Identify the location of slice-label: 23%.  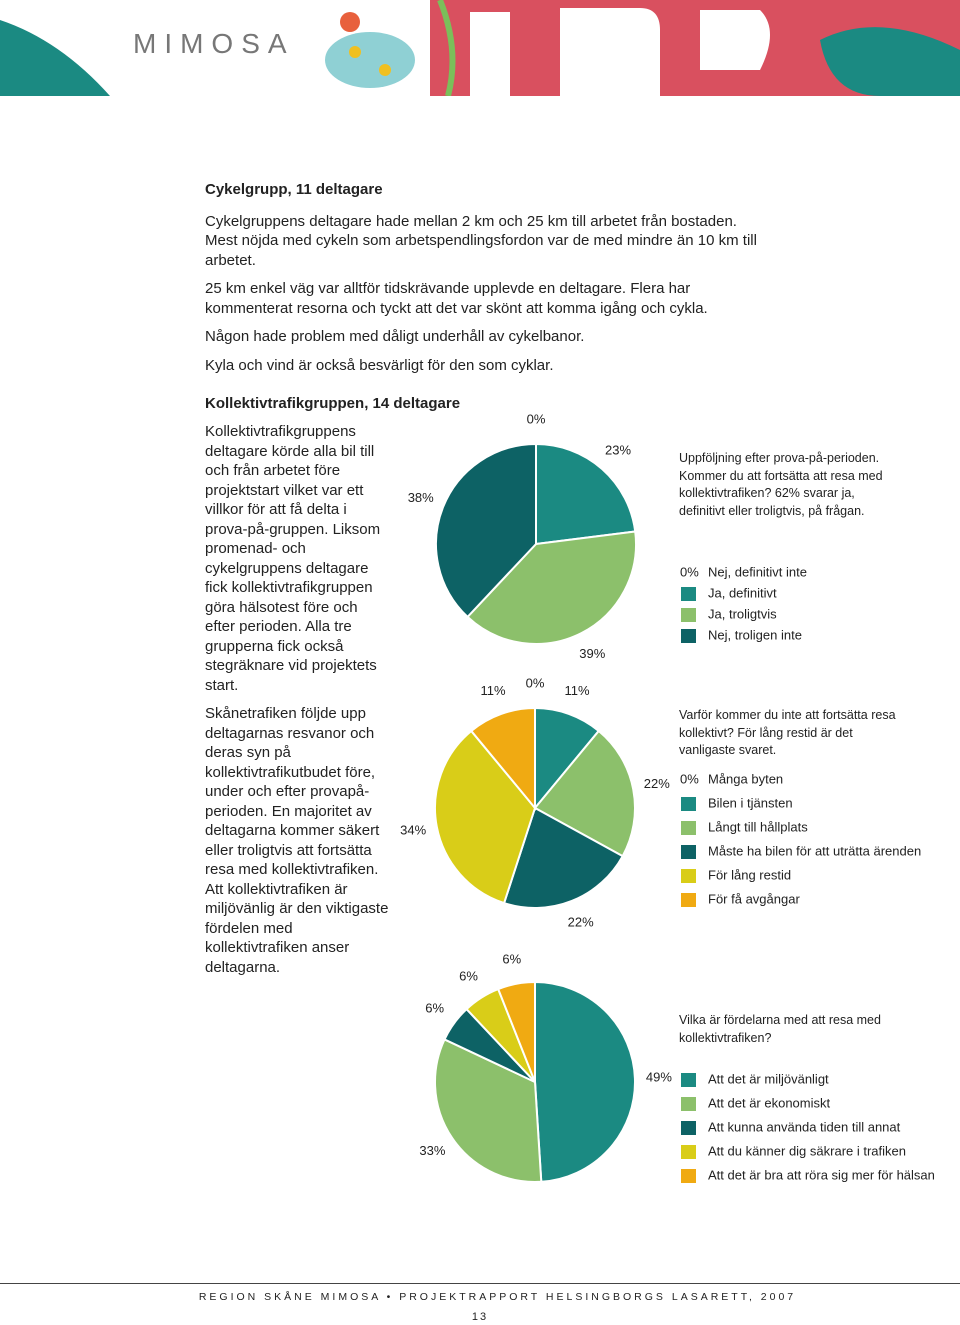
(618, 449).